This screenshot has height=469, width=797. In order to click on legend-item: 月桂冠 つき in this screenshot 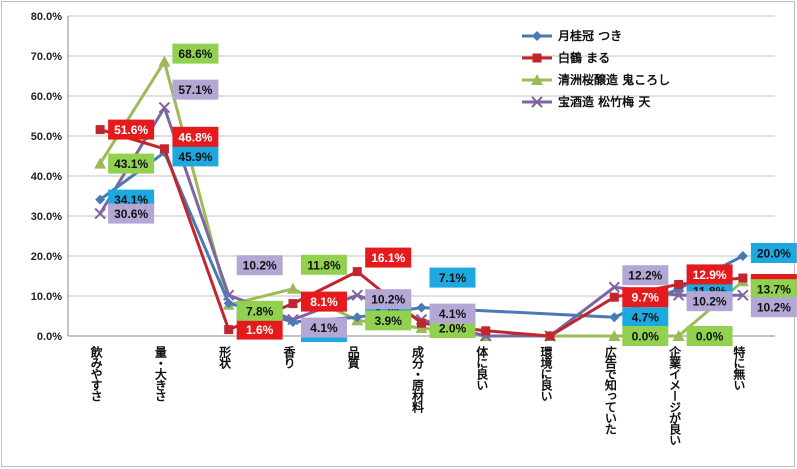, I will do `click(572, 35)`.